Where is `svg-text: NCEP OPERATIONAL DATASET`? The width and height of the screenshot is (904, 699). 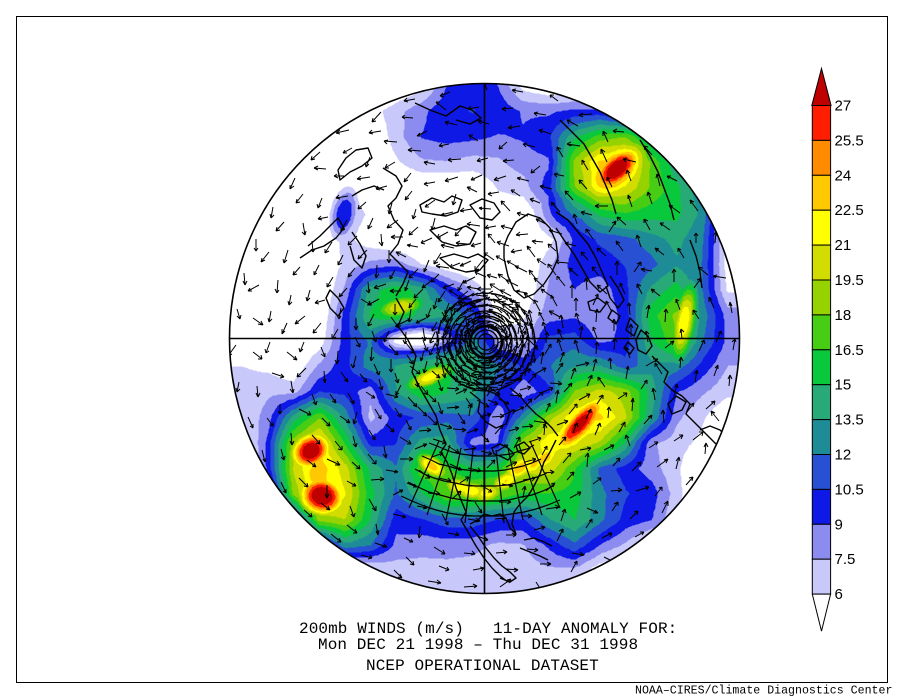 svg-text: NCEP OPERATIONAL DATASET is located at coordinates (482, 666).